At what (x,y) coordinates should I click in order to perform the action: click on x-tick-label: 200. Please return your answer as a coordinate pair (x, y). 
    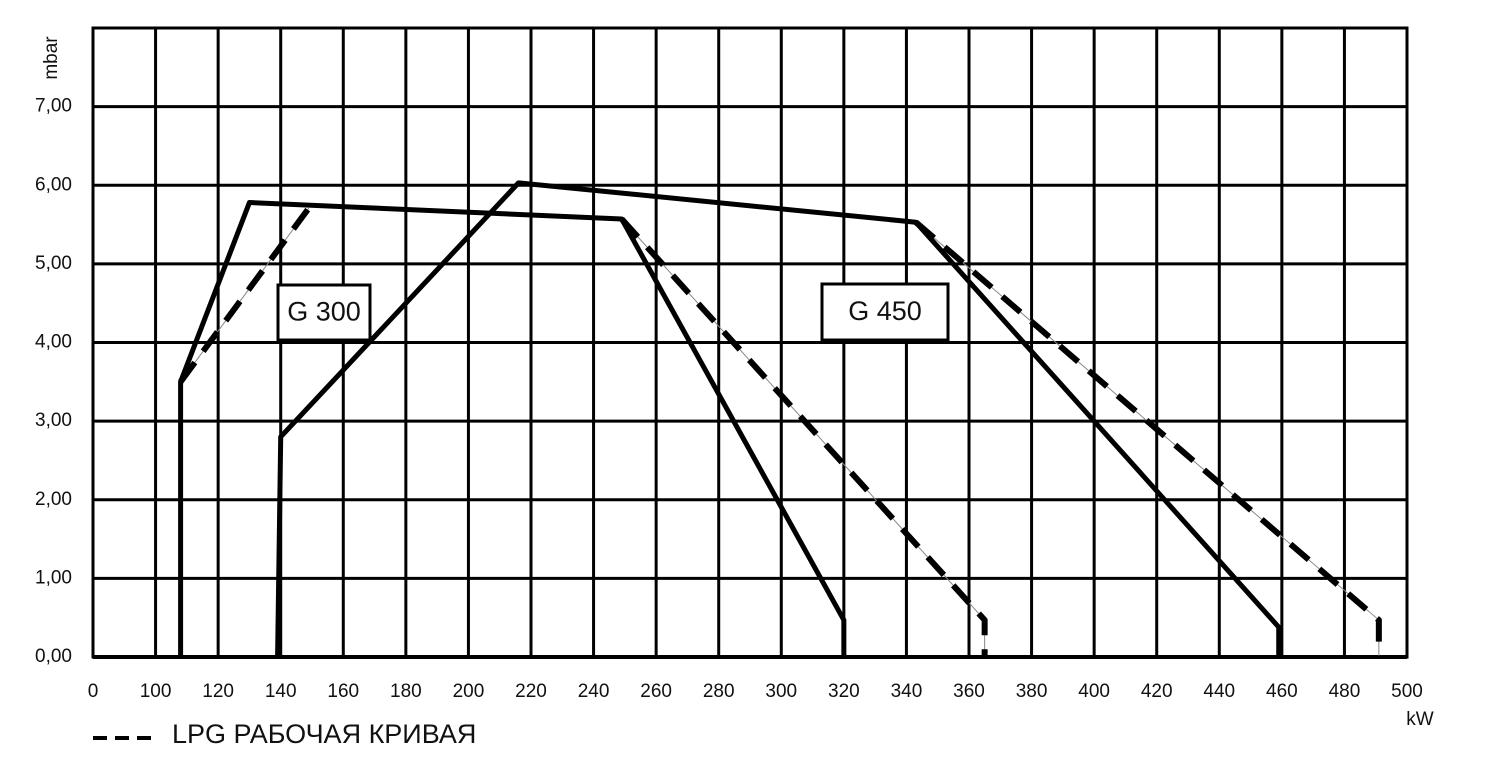
    Looking at the image, I should click on (469, 691).